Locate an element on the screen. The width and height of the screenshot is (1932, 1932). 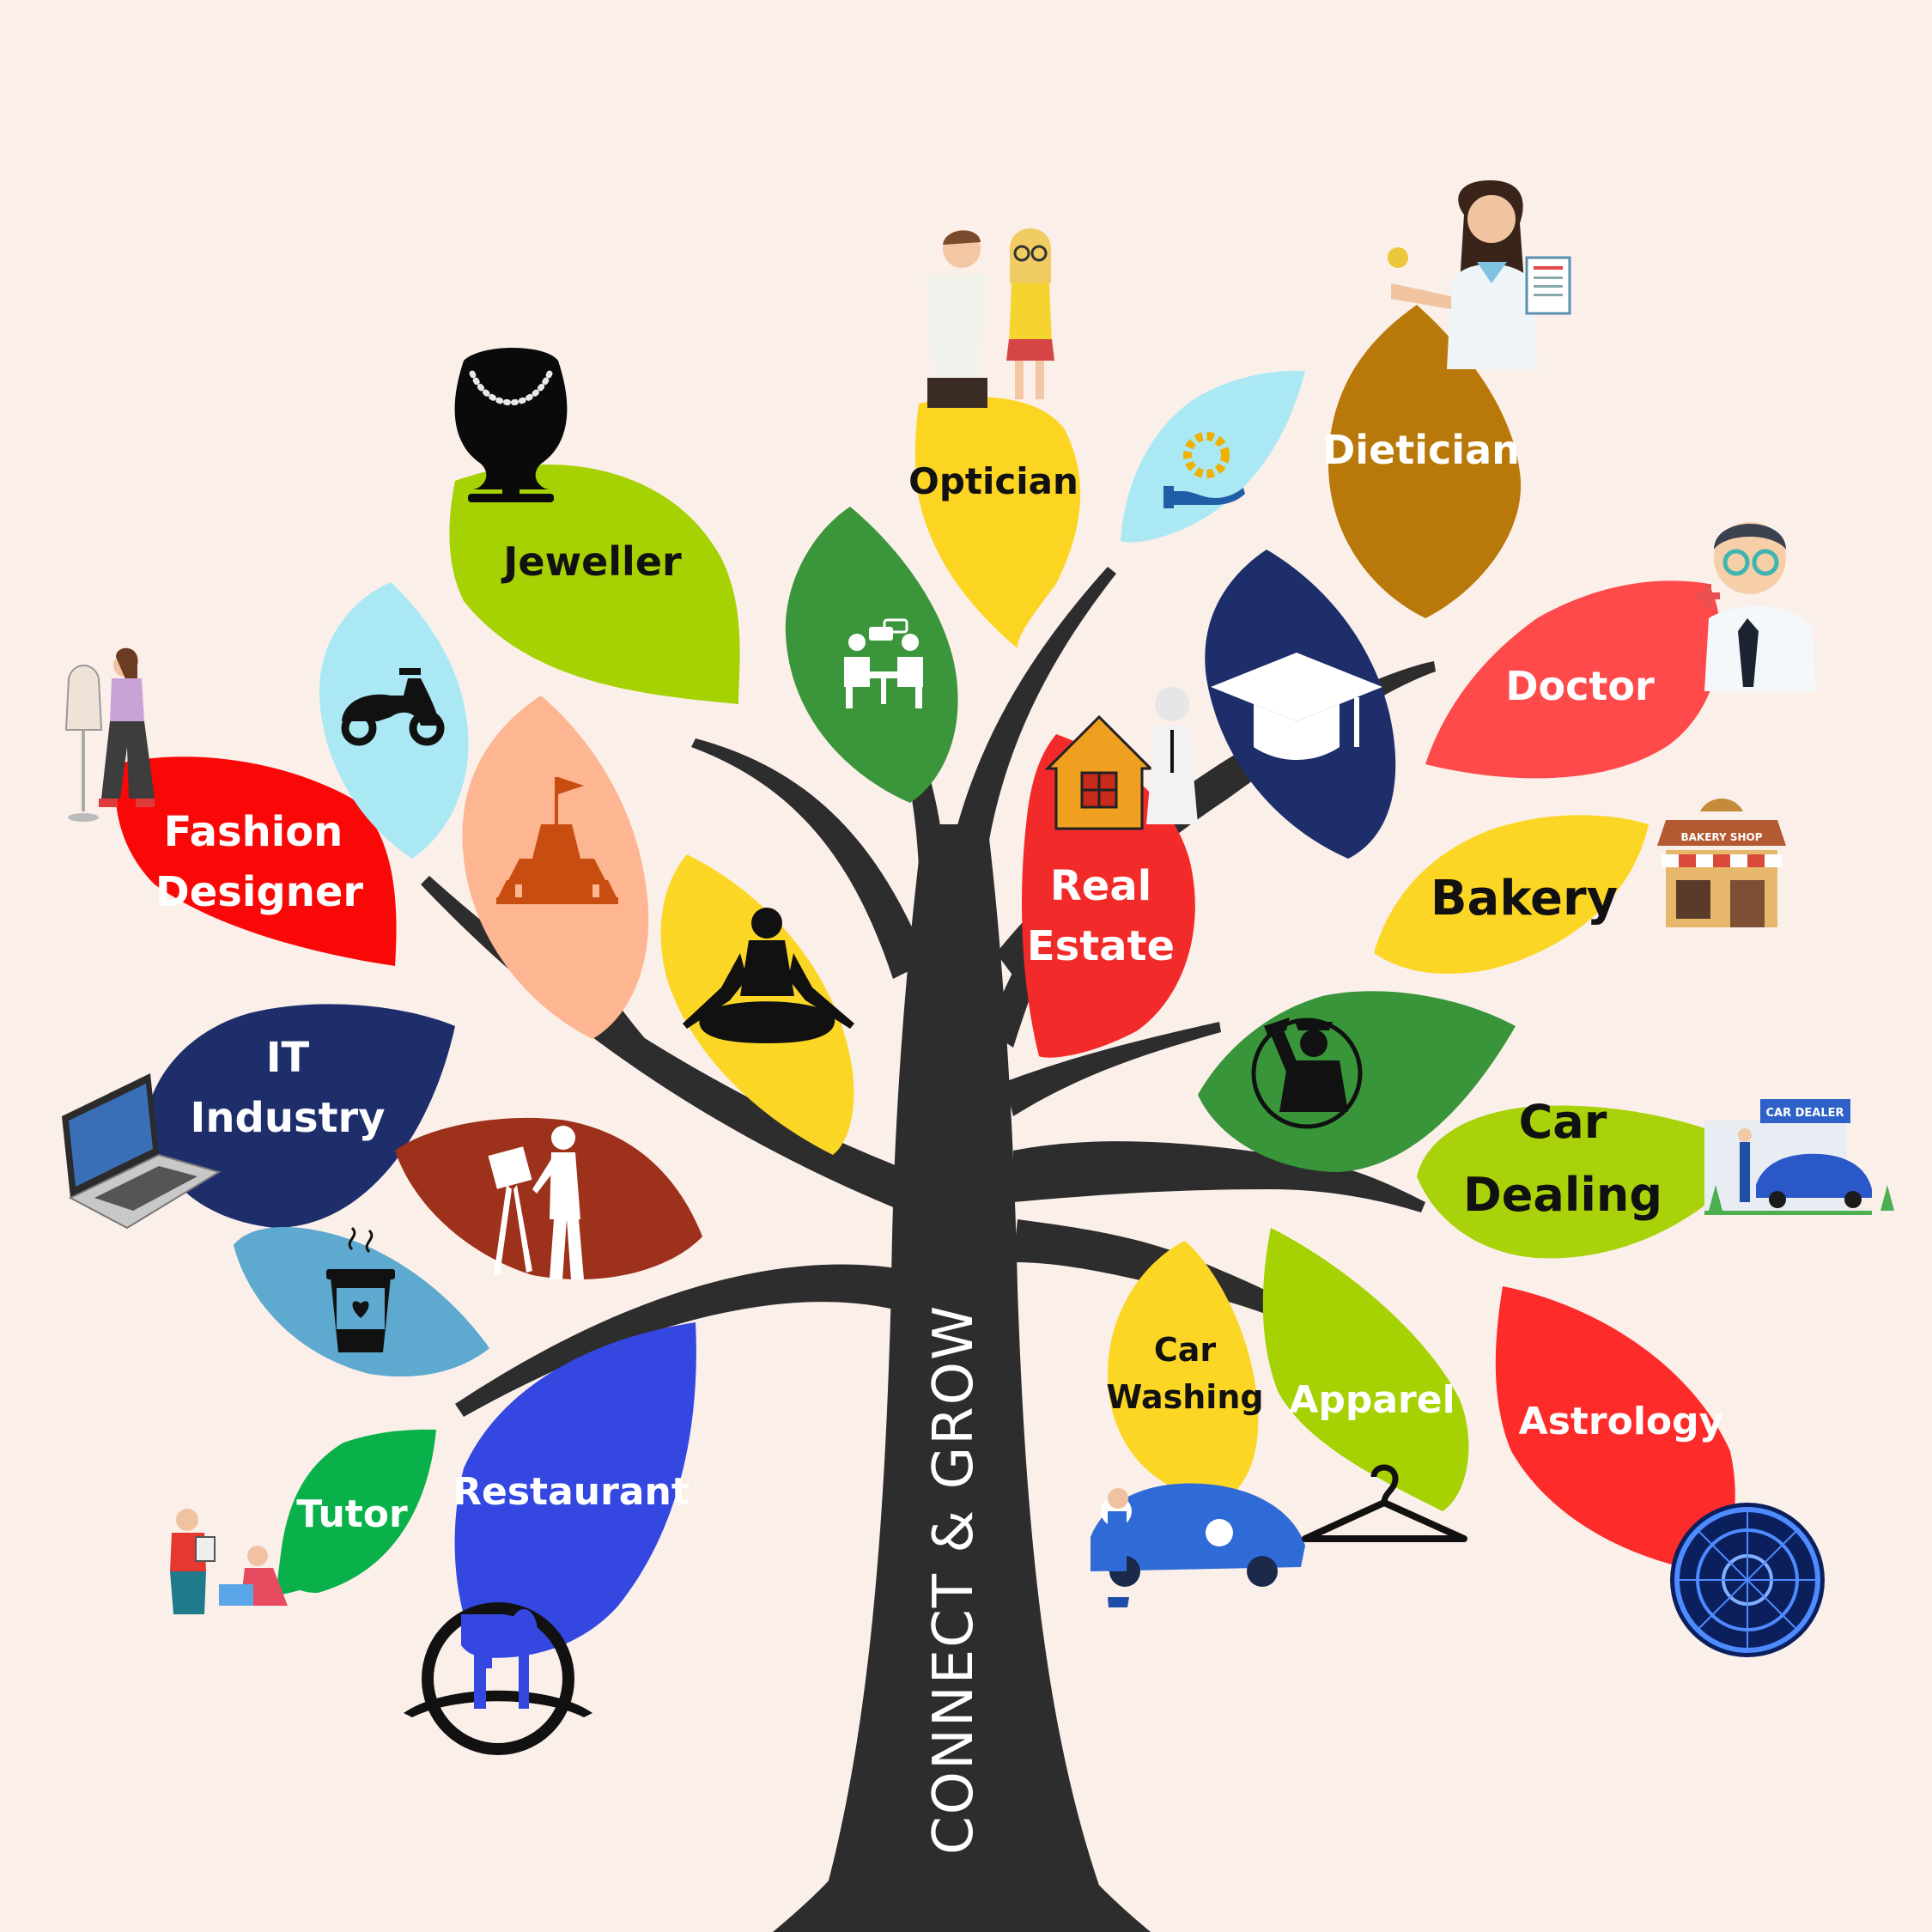
leaf-it-industry: IT Industry is located at coordinates (258, 1117).